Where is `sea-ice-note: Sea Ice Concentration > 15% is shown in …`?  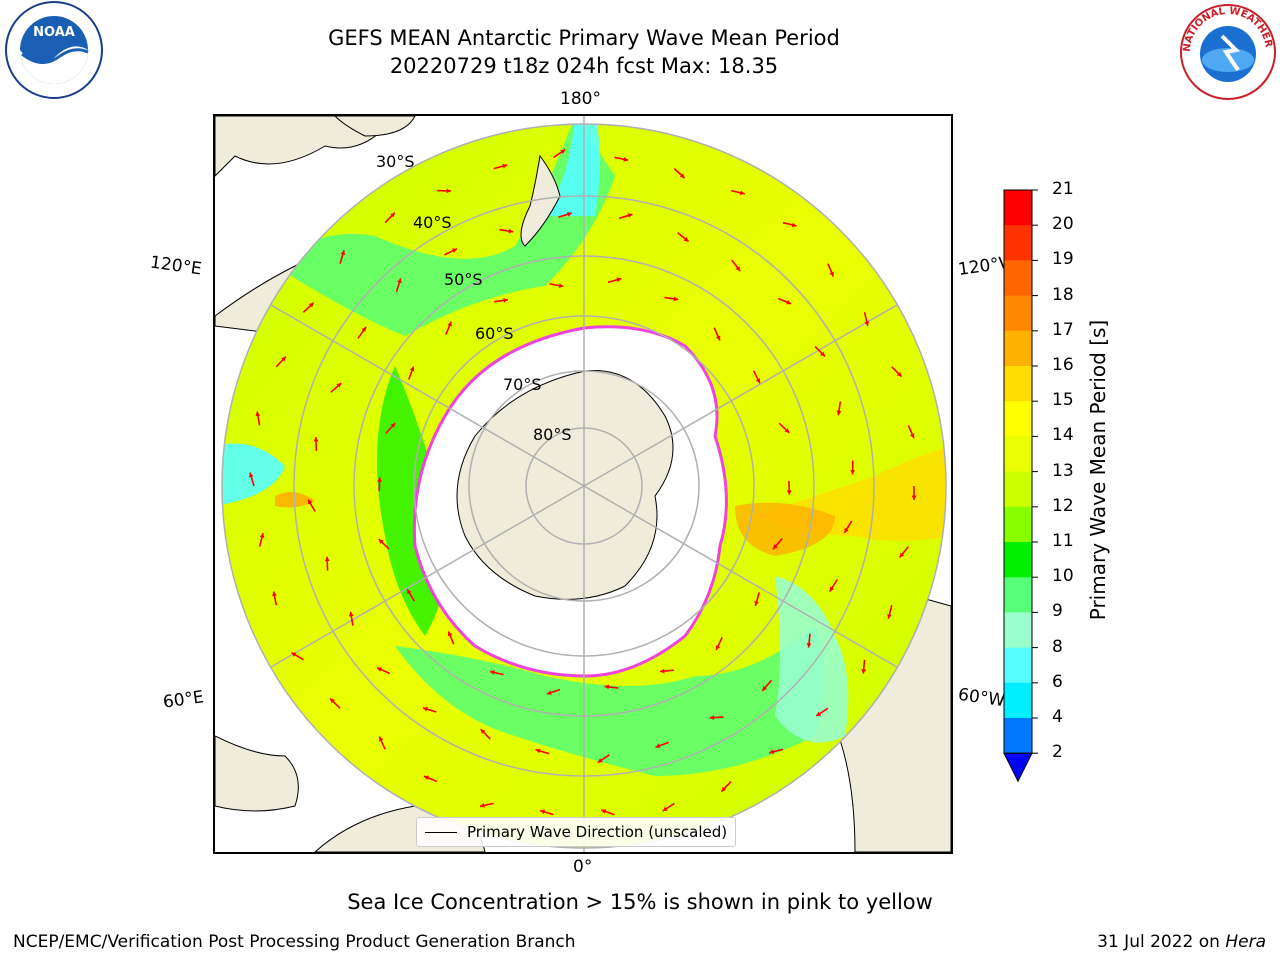 sea-ice-note: Sea Ice Concentration > 15% is shown in … is located at coordinates (640, 902).